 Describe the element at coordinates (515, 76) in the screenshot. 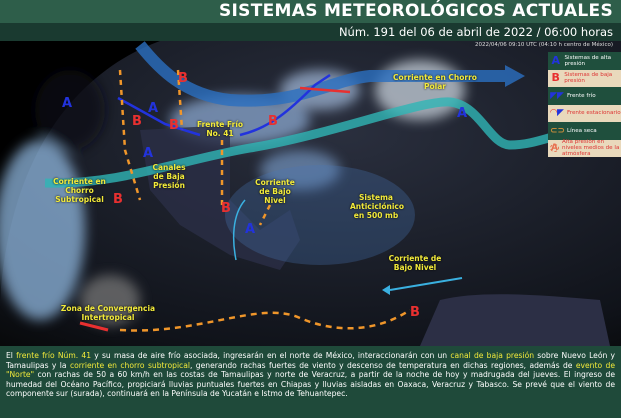

I see `polar-jet-arrowhead` at that location.